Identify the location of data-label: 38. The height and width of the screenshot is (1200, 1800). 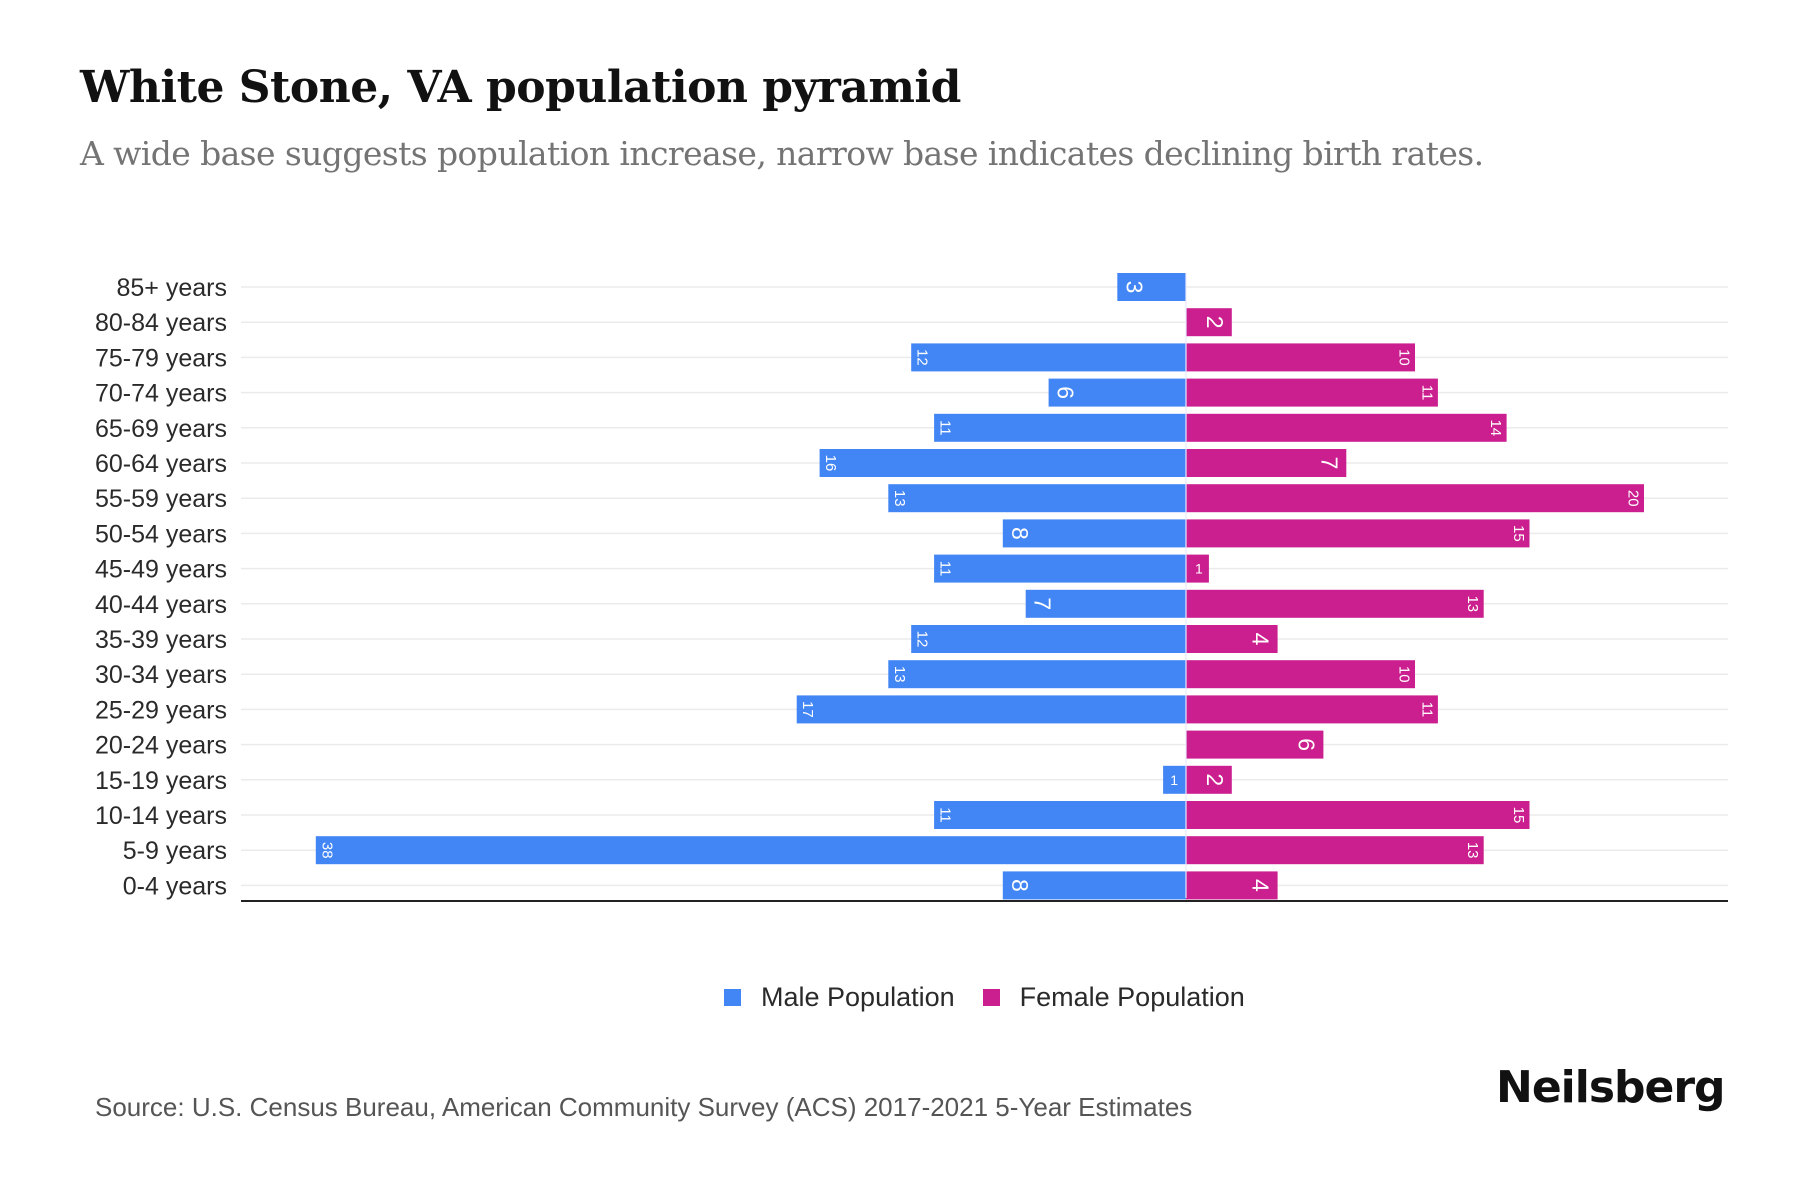
(326, 850).